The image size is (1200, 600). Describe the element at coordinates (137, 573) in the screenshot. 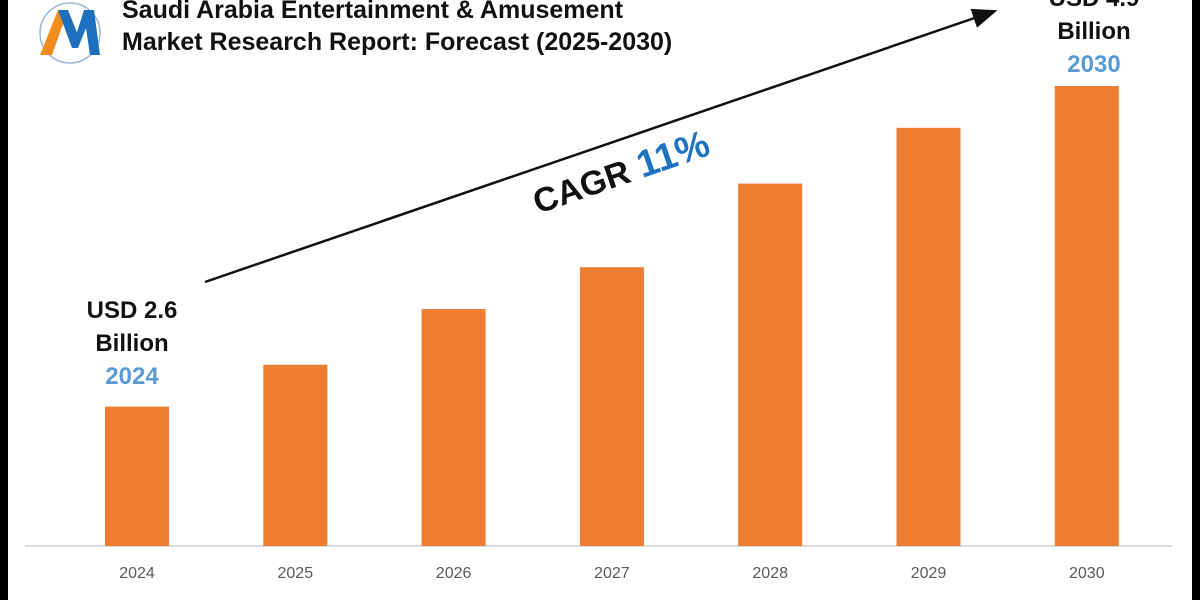

I see `x-tick-label: 2024` at that location.